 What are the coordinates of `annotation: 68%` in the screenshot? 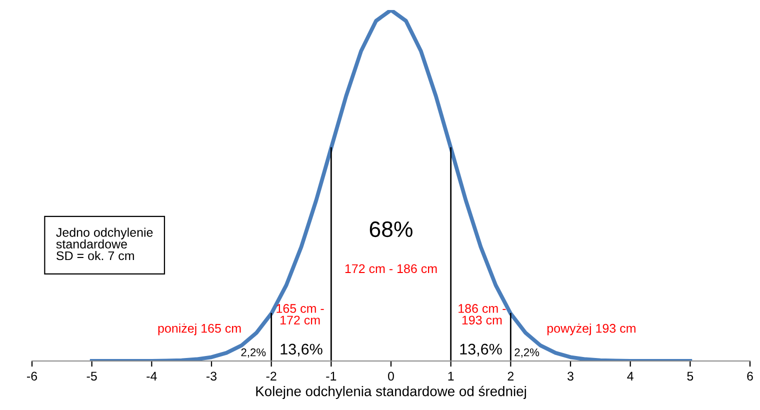 It's located at (391, 229).